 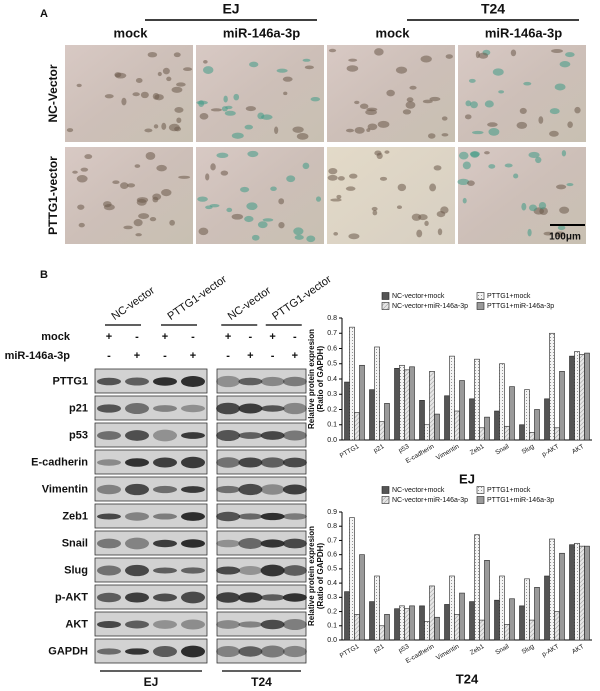 I want to click on cell-label: EJ, so click(x=151, y=682).